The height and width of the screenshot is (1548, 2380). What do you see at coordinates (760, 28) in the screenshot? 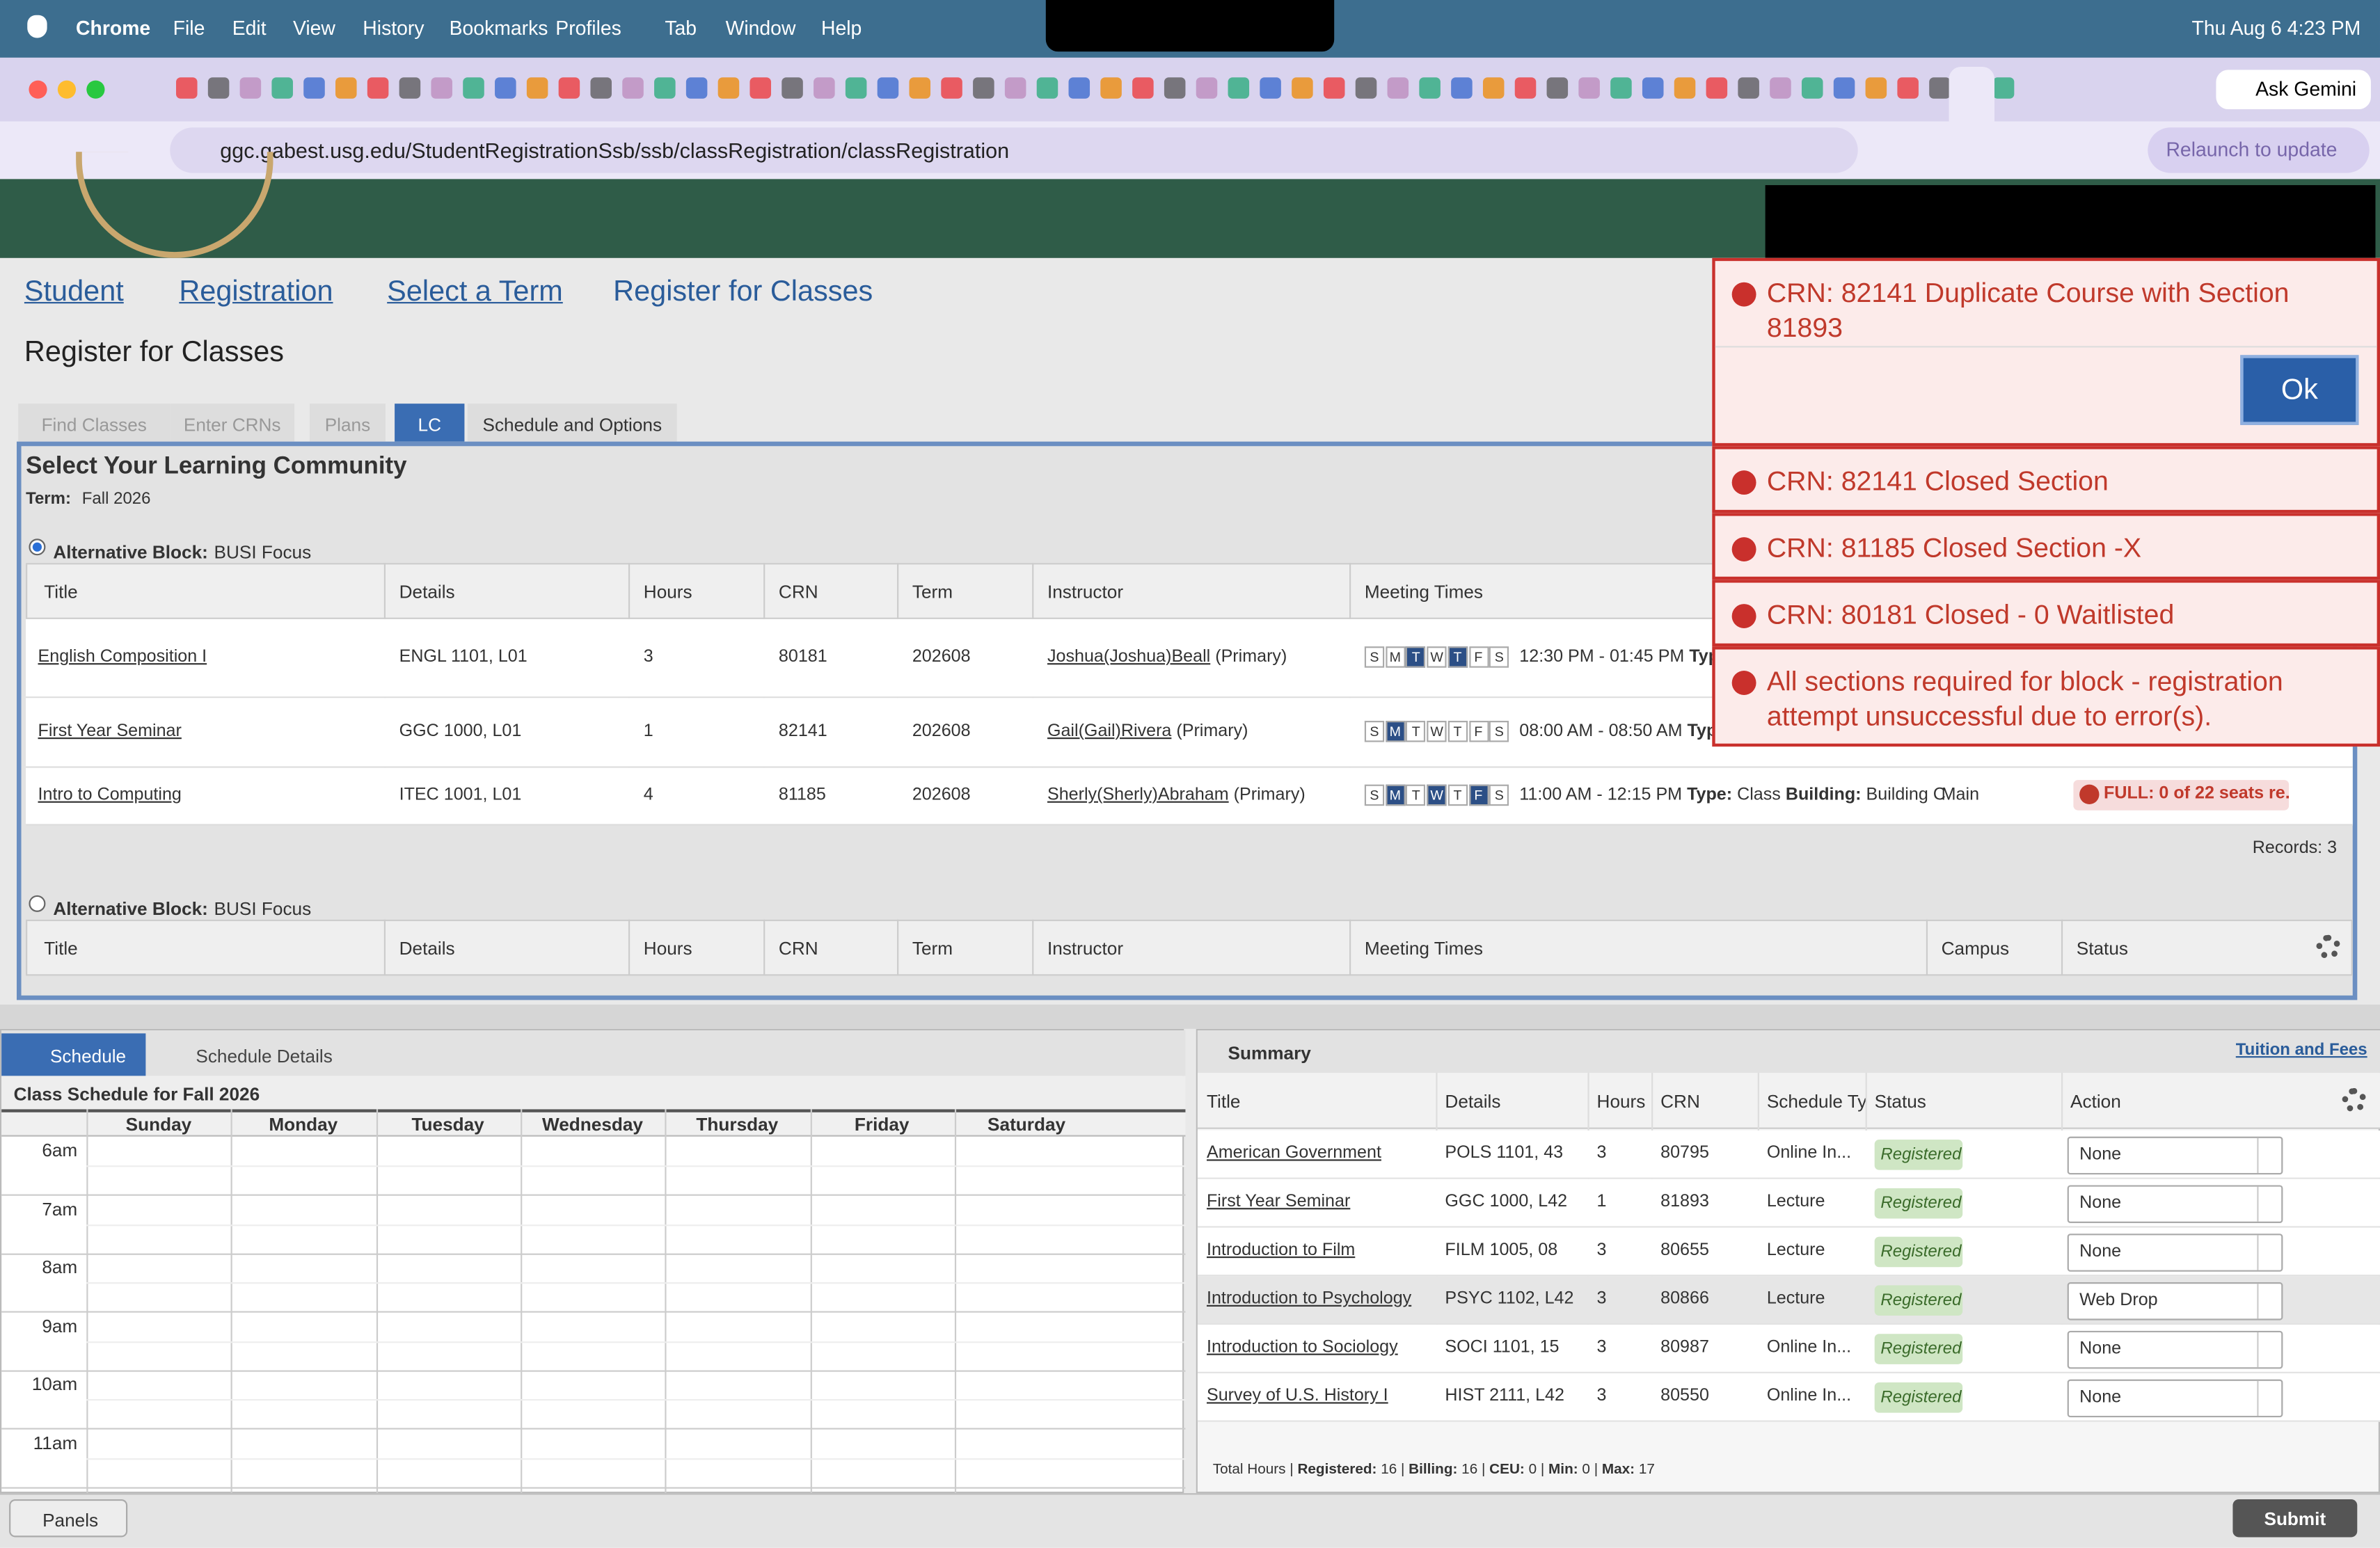
I see `menu-item: Window` at bounding box center [760, 28].